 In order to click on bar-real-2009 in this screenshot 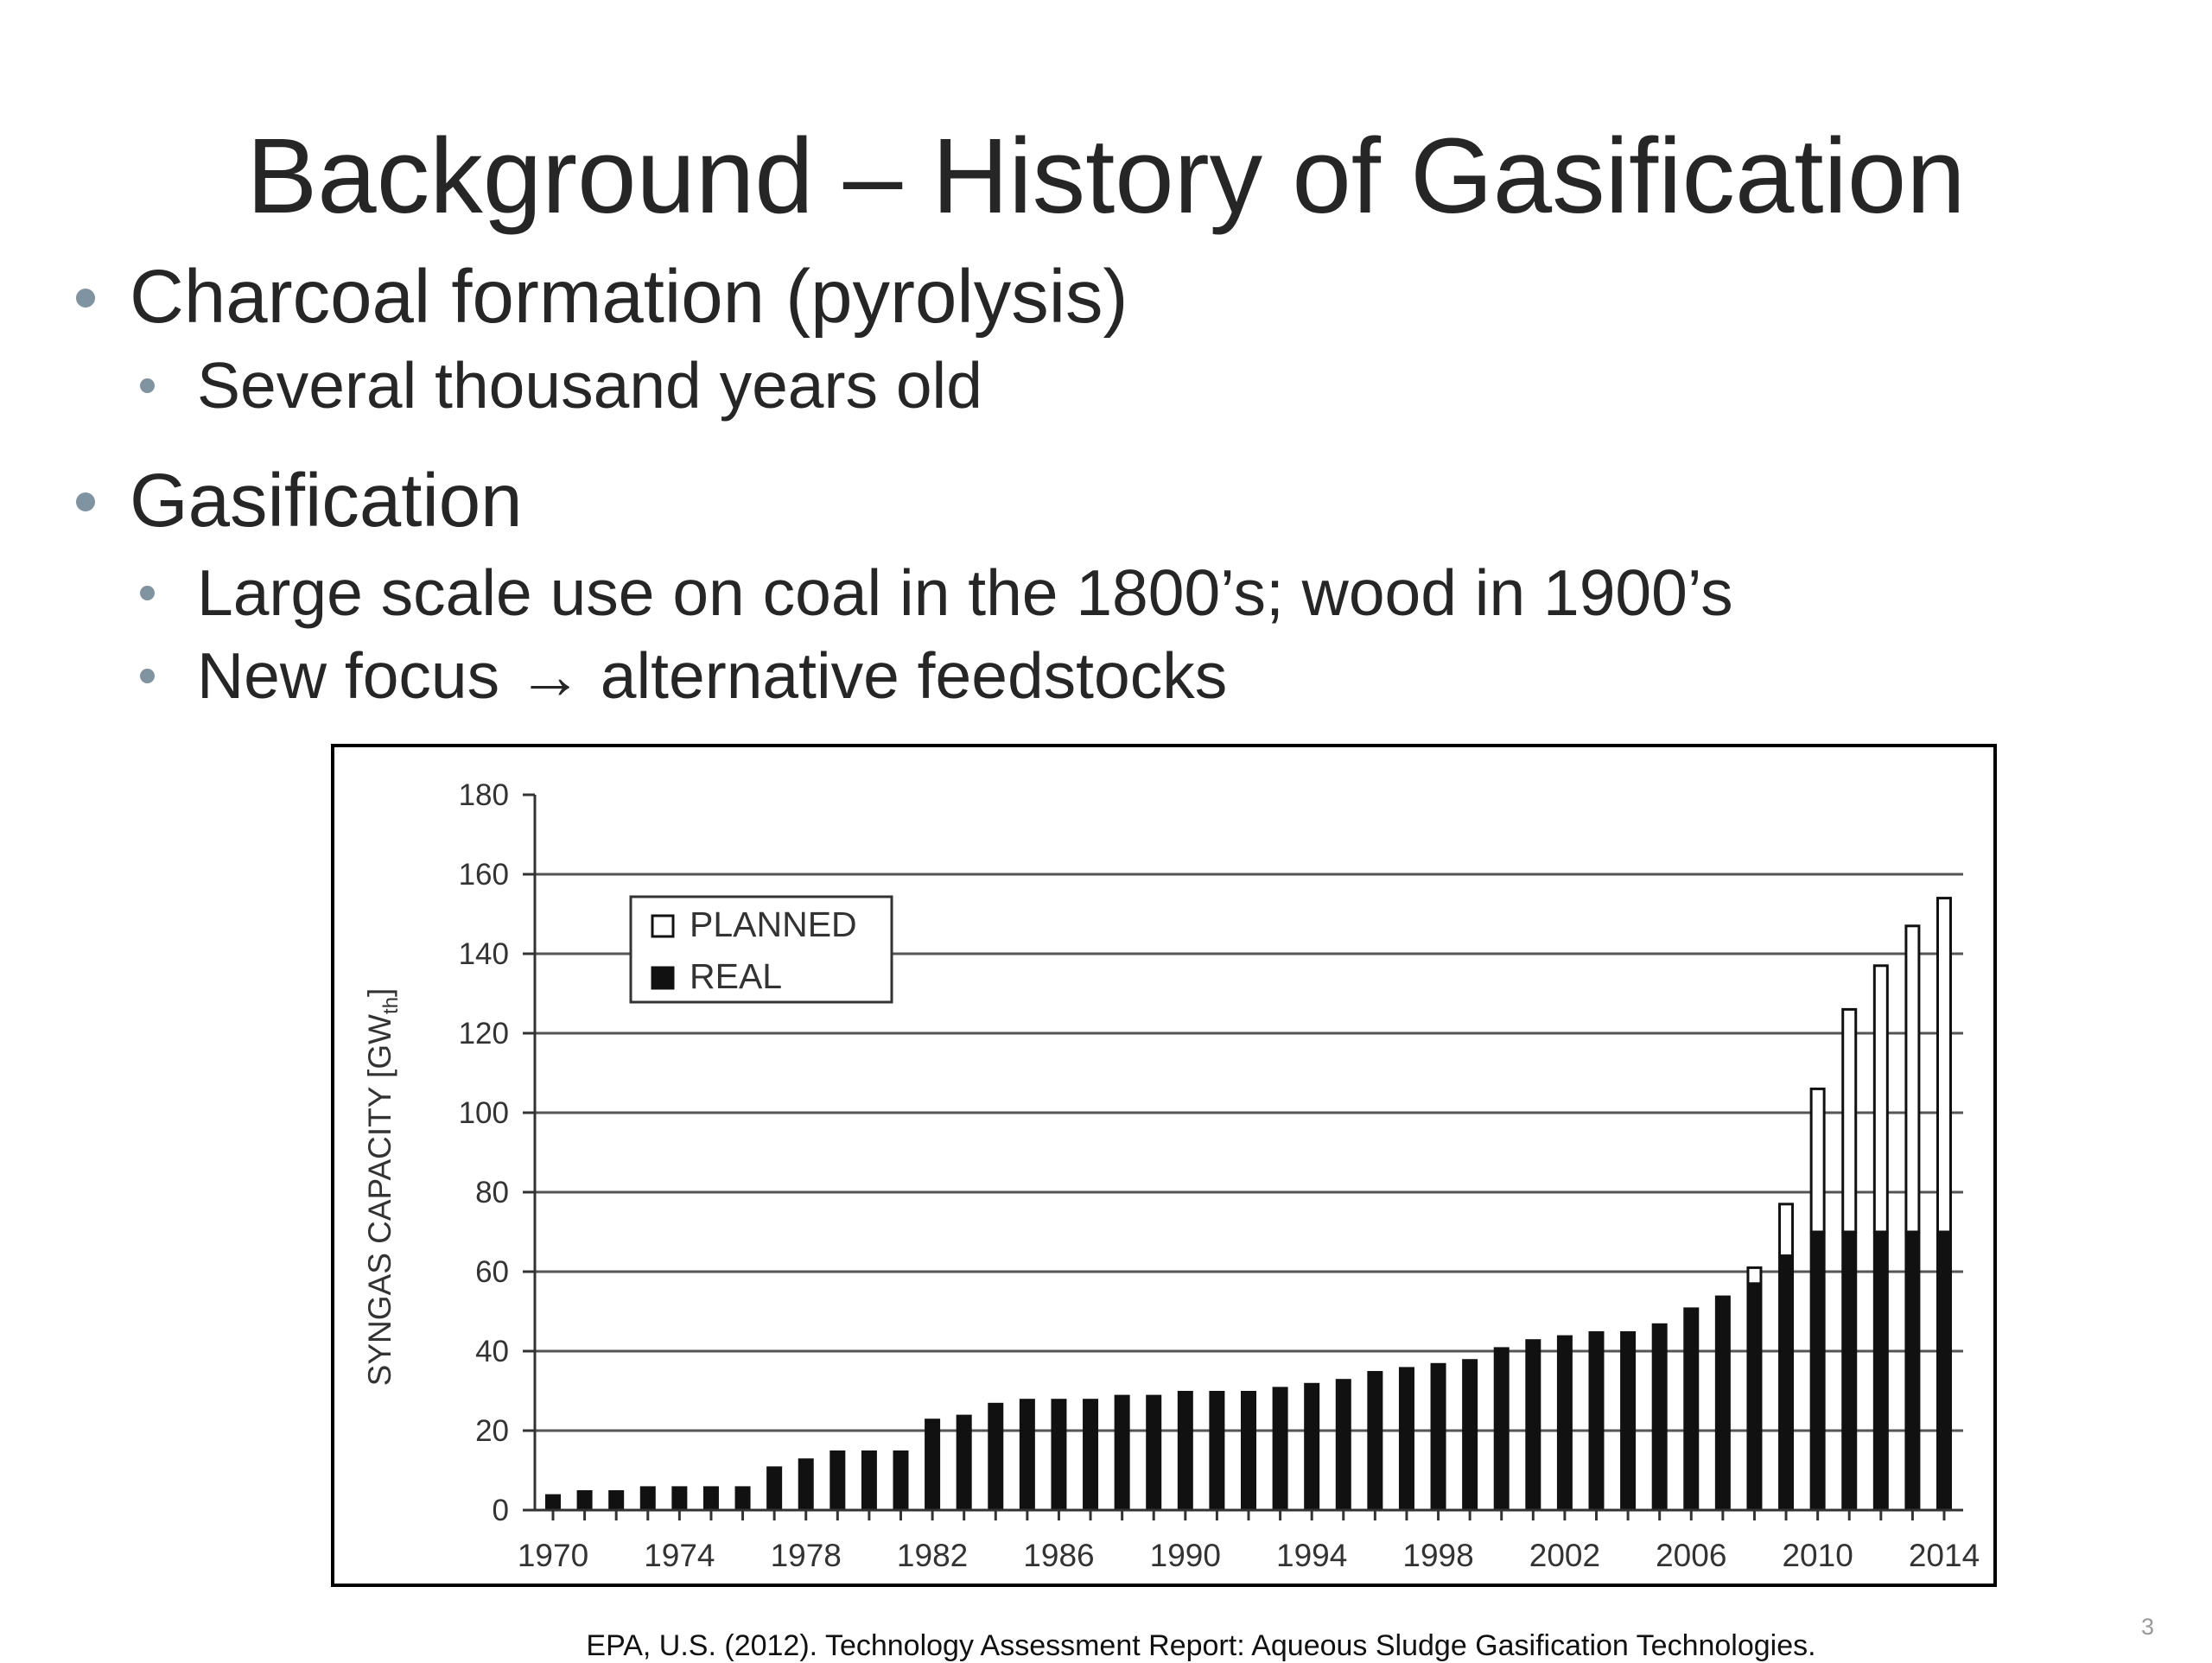, I will do `click(1786, 1382)`.